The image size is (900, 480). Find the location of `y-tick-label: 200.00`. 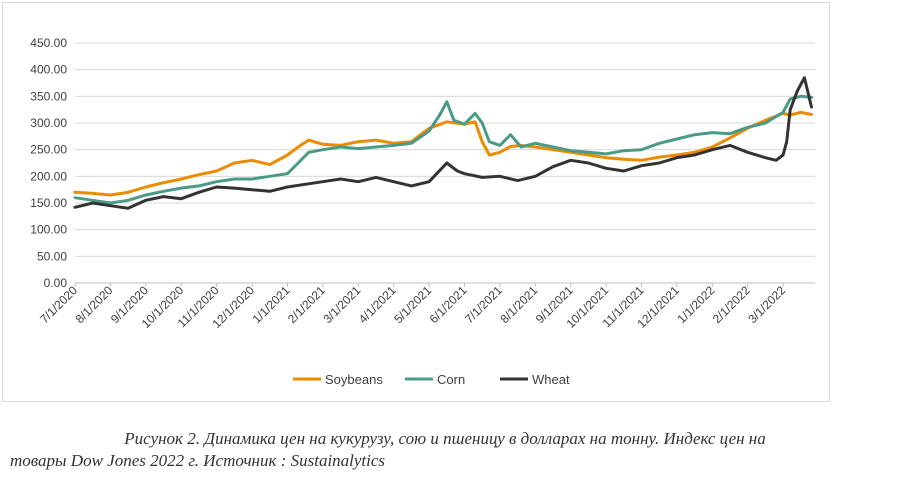

y-tick-label: 200.00 is located at coordinates (48, 176).